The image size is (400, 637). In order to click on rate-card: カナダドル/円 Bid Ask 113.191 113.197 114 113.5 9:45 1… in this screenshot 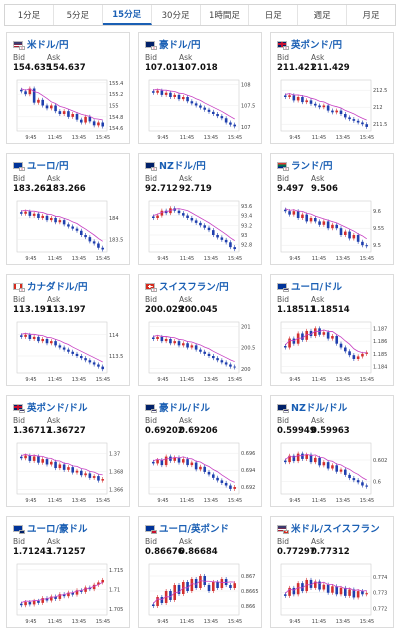, I will do `click(68, 330)`.